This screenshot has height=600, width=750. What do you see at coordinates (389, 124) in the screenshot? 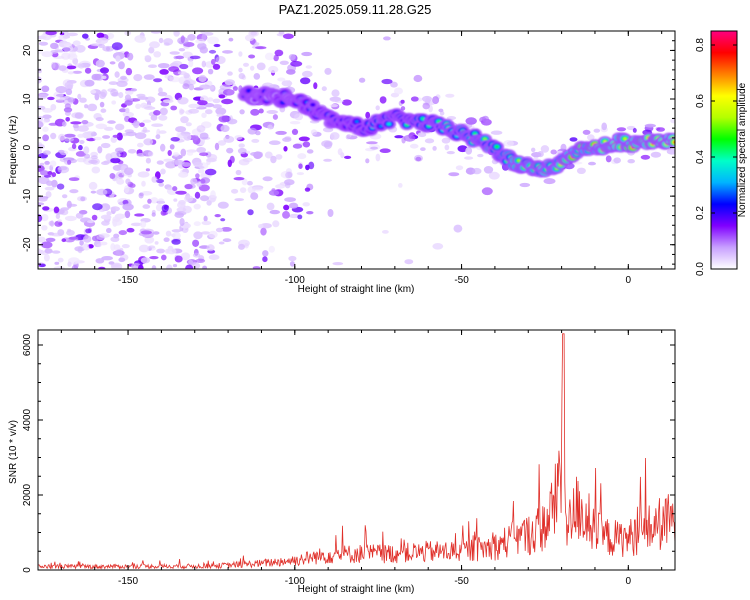
I see `spectrogram-ridge-cell` at bounding box center [389, 124].